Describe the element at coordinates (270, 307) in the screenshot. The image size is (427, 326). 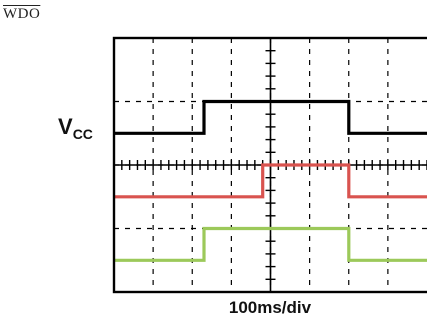
I see `time-per-division-label: 100ms/div` at that location.